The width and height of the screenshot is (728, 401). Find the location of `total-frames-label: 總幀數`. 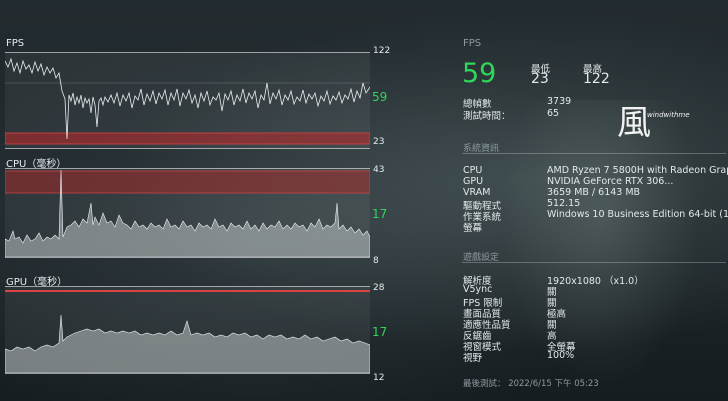

total-frames-label: 總幀數 is located at coordinates (477, 104).